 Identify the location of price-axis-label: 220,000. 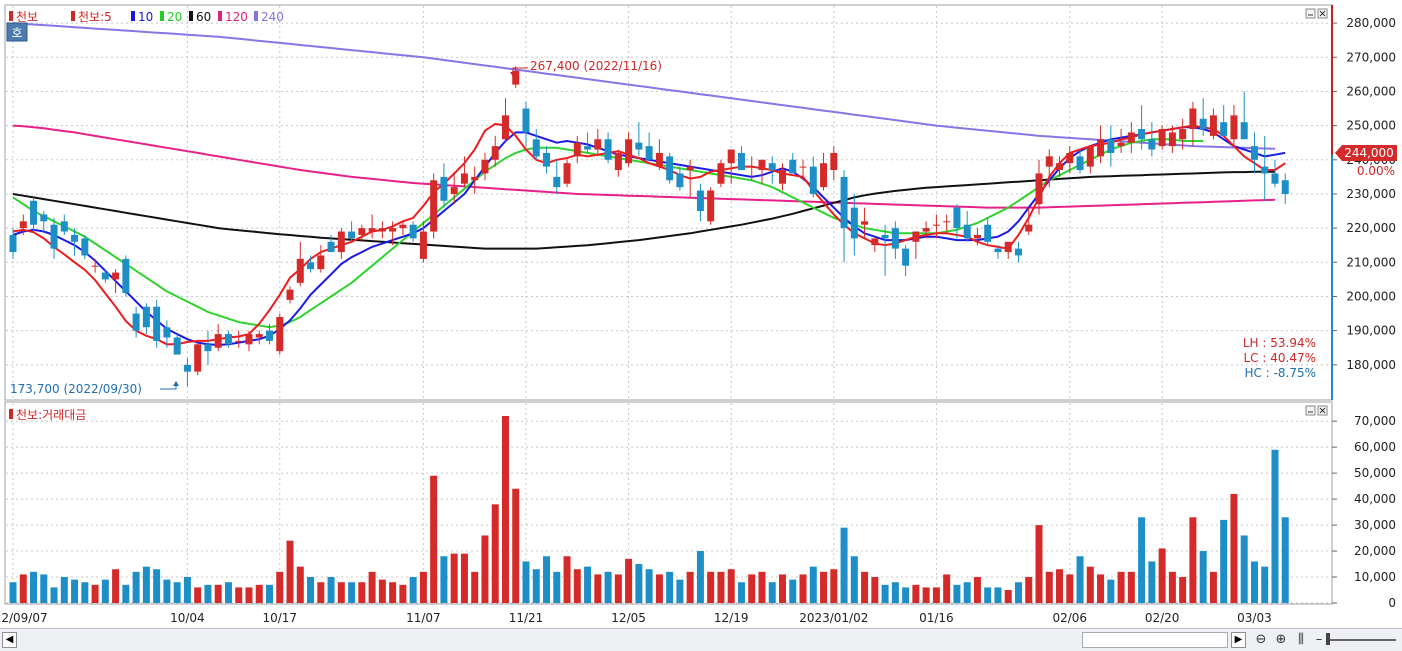
(1371, 228).